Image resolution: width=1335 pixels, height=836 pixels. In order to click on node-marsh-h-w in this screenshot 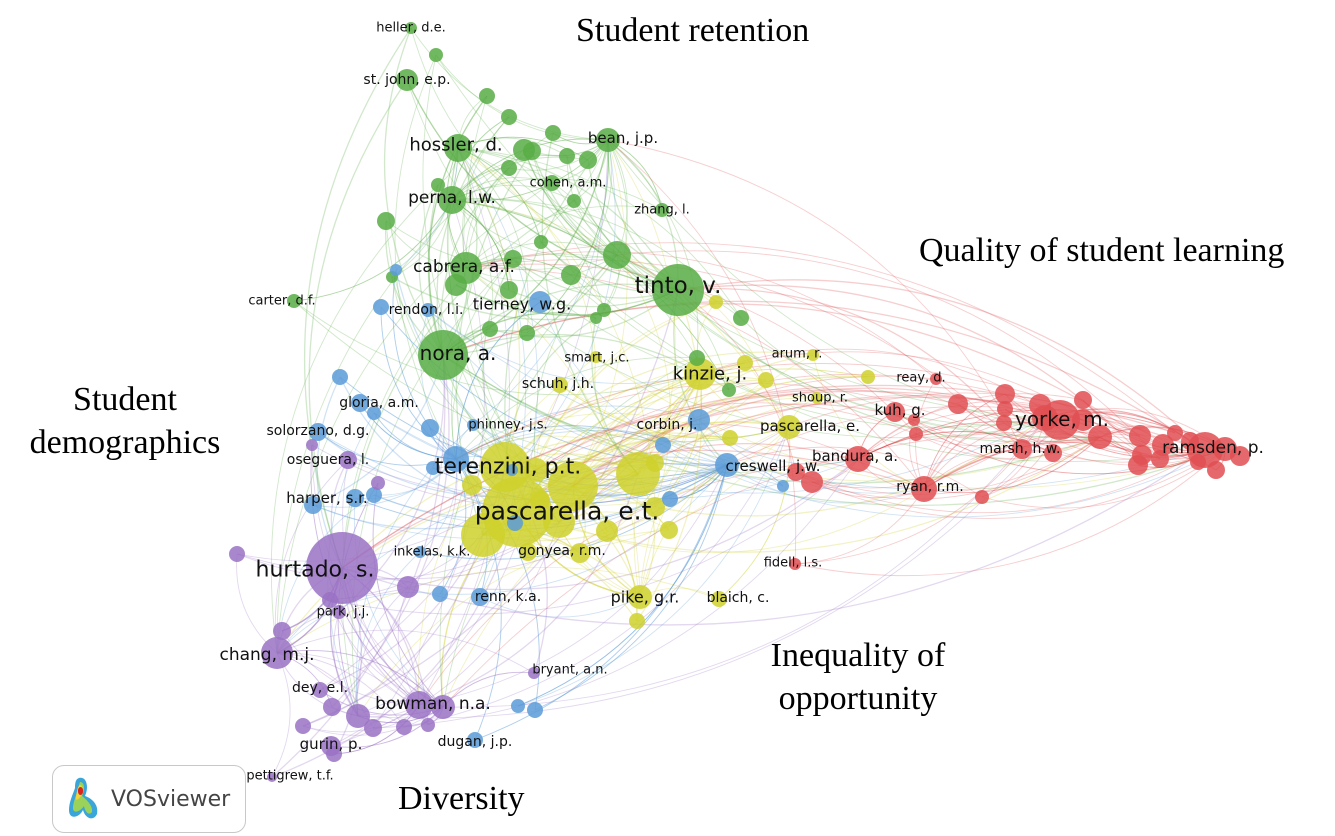, I will do `click(1022, 449)`.